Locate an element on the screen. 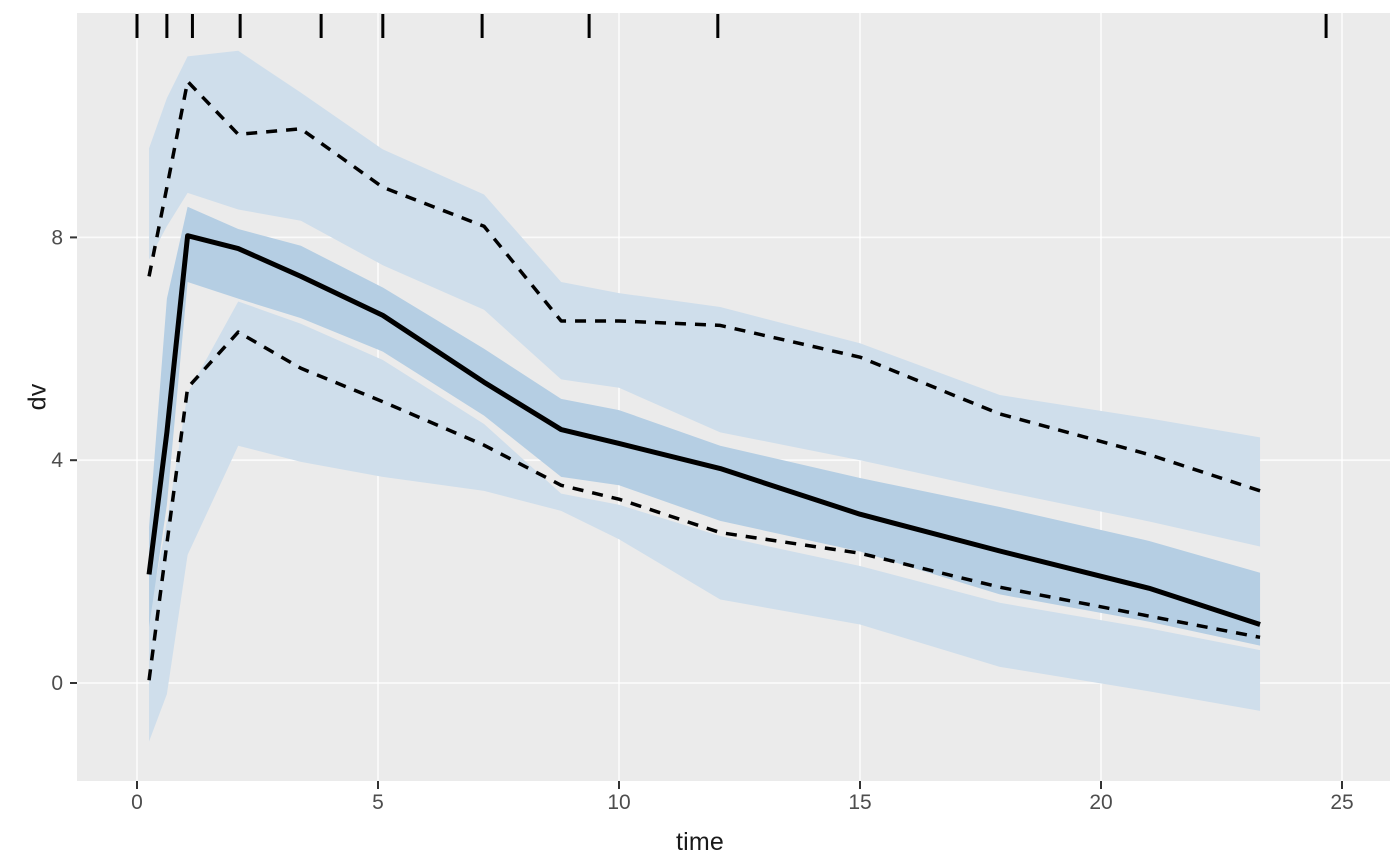 This screenshot has width=1400, height=866. y-axis-title: dv is located at coordinates (37, 397).